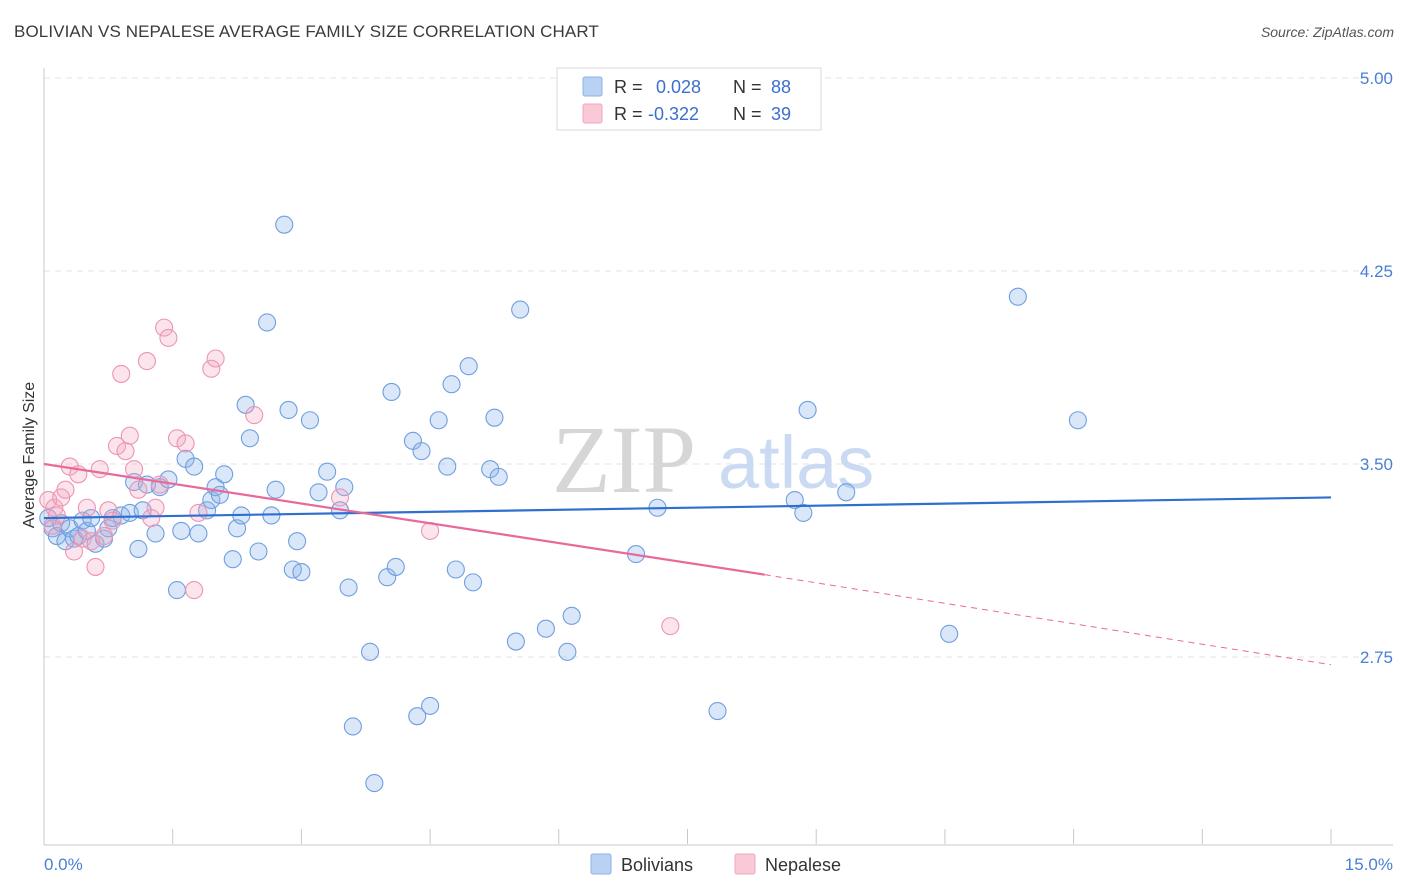 The height and width of the screenshot is (892, 1406). Describe the element at coordinates (628, 114) in the screenshot. I see `r-label-2: R =` at that location.